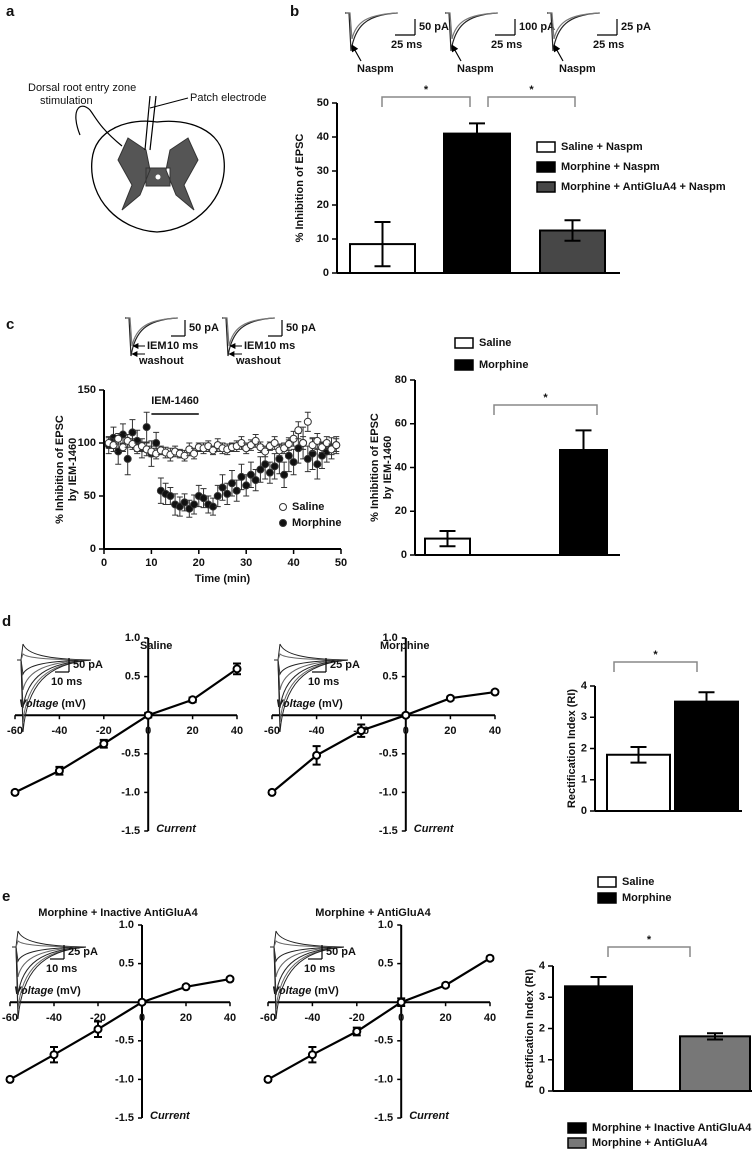  What do you see at coordinates (379, 1019) in the screenshot?
I see `iv-line` at bounding box center [379, 1019].